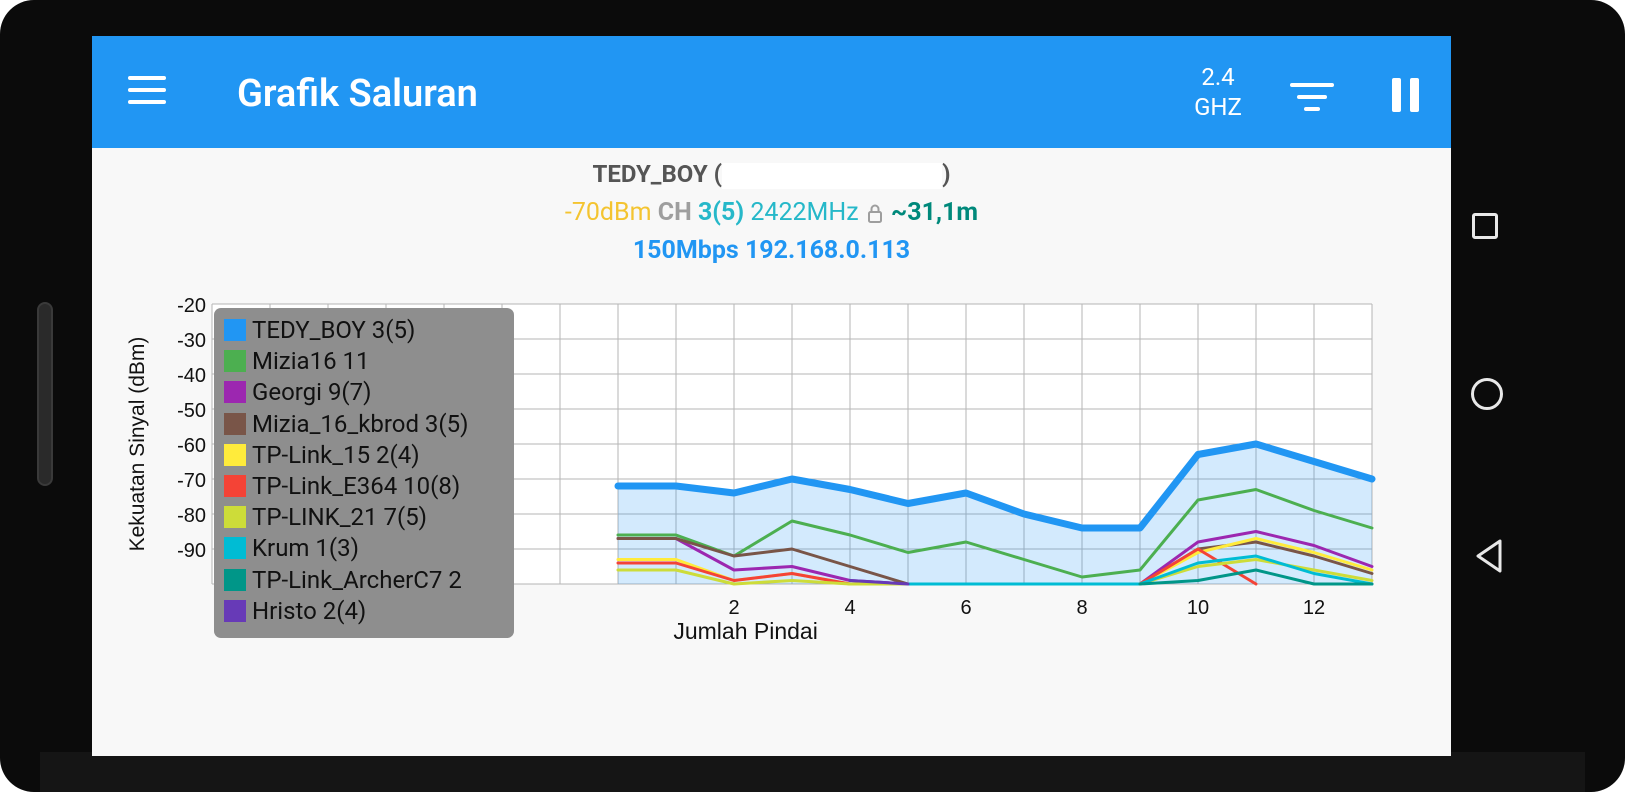  What do you see at coordinates (1218, 77) in the screenshot?
I see `band-value: 2.4` at bounding box center [1218, 77].